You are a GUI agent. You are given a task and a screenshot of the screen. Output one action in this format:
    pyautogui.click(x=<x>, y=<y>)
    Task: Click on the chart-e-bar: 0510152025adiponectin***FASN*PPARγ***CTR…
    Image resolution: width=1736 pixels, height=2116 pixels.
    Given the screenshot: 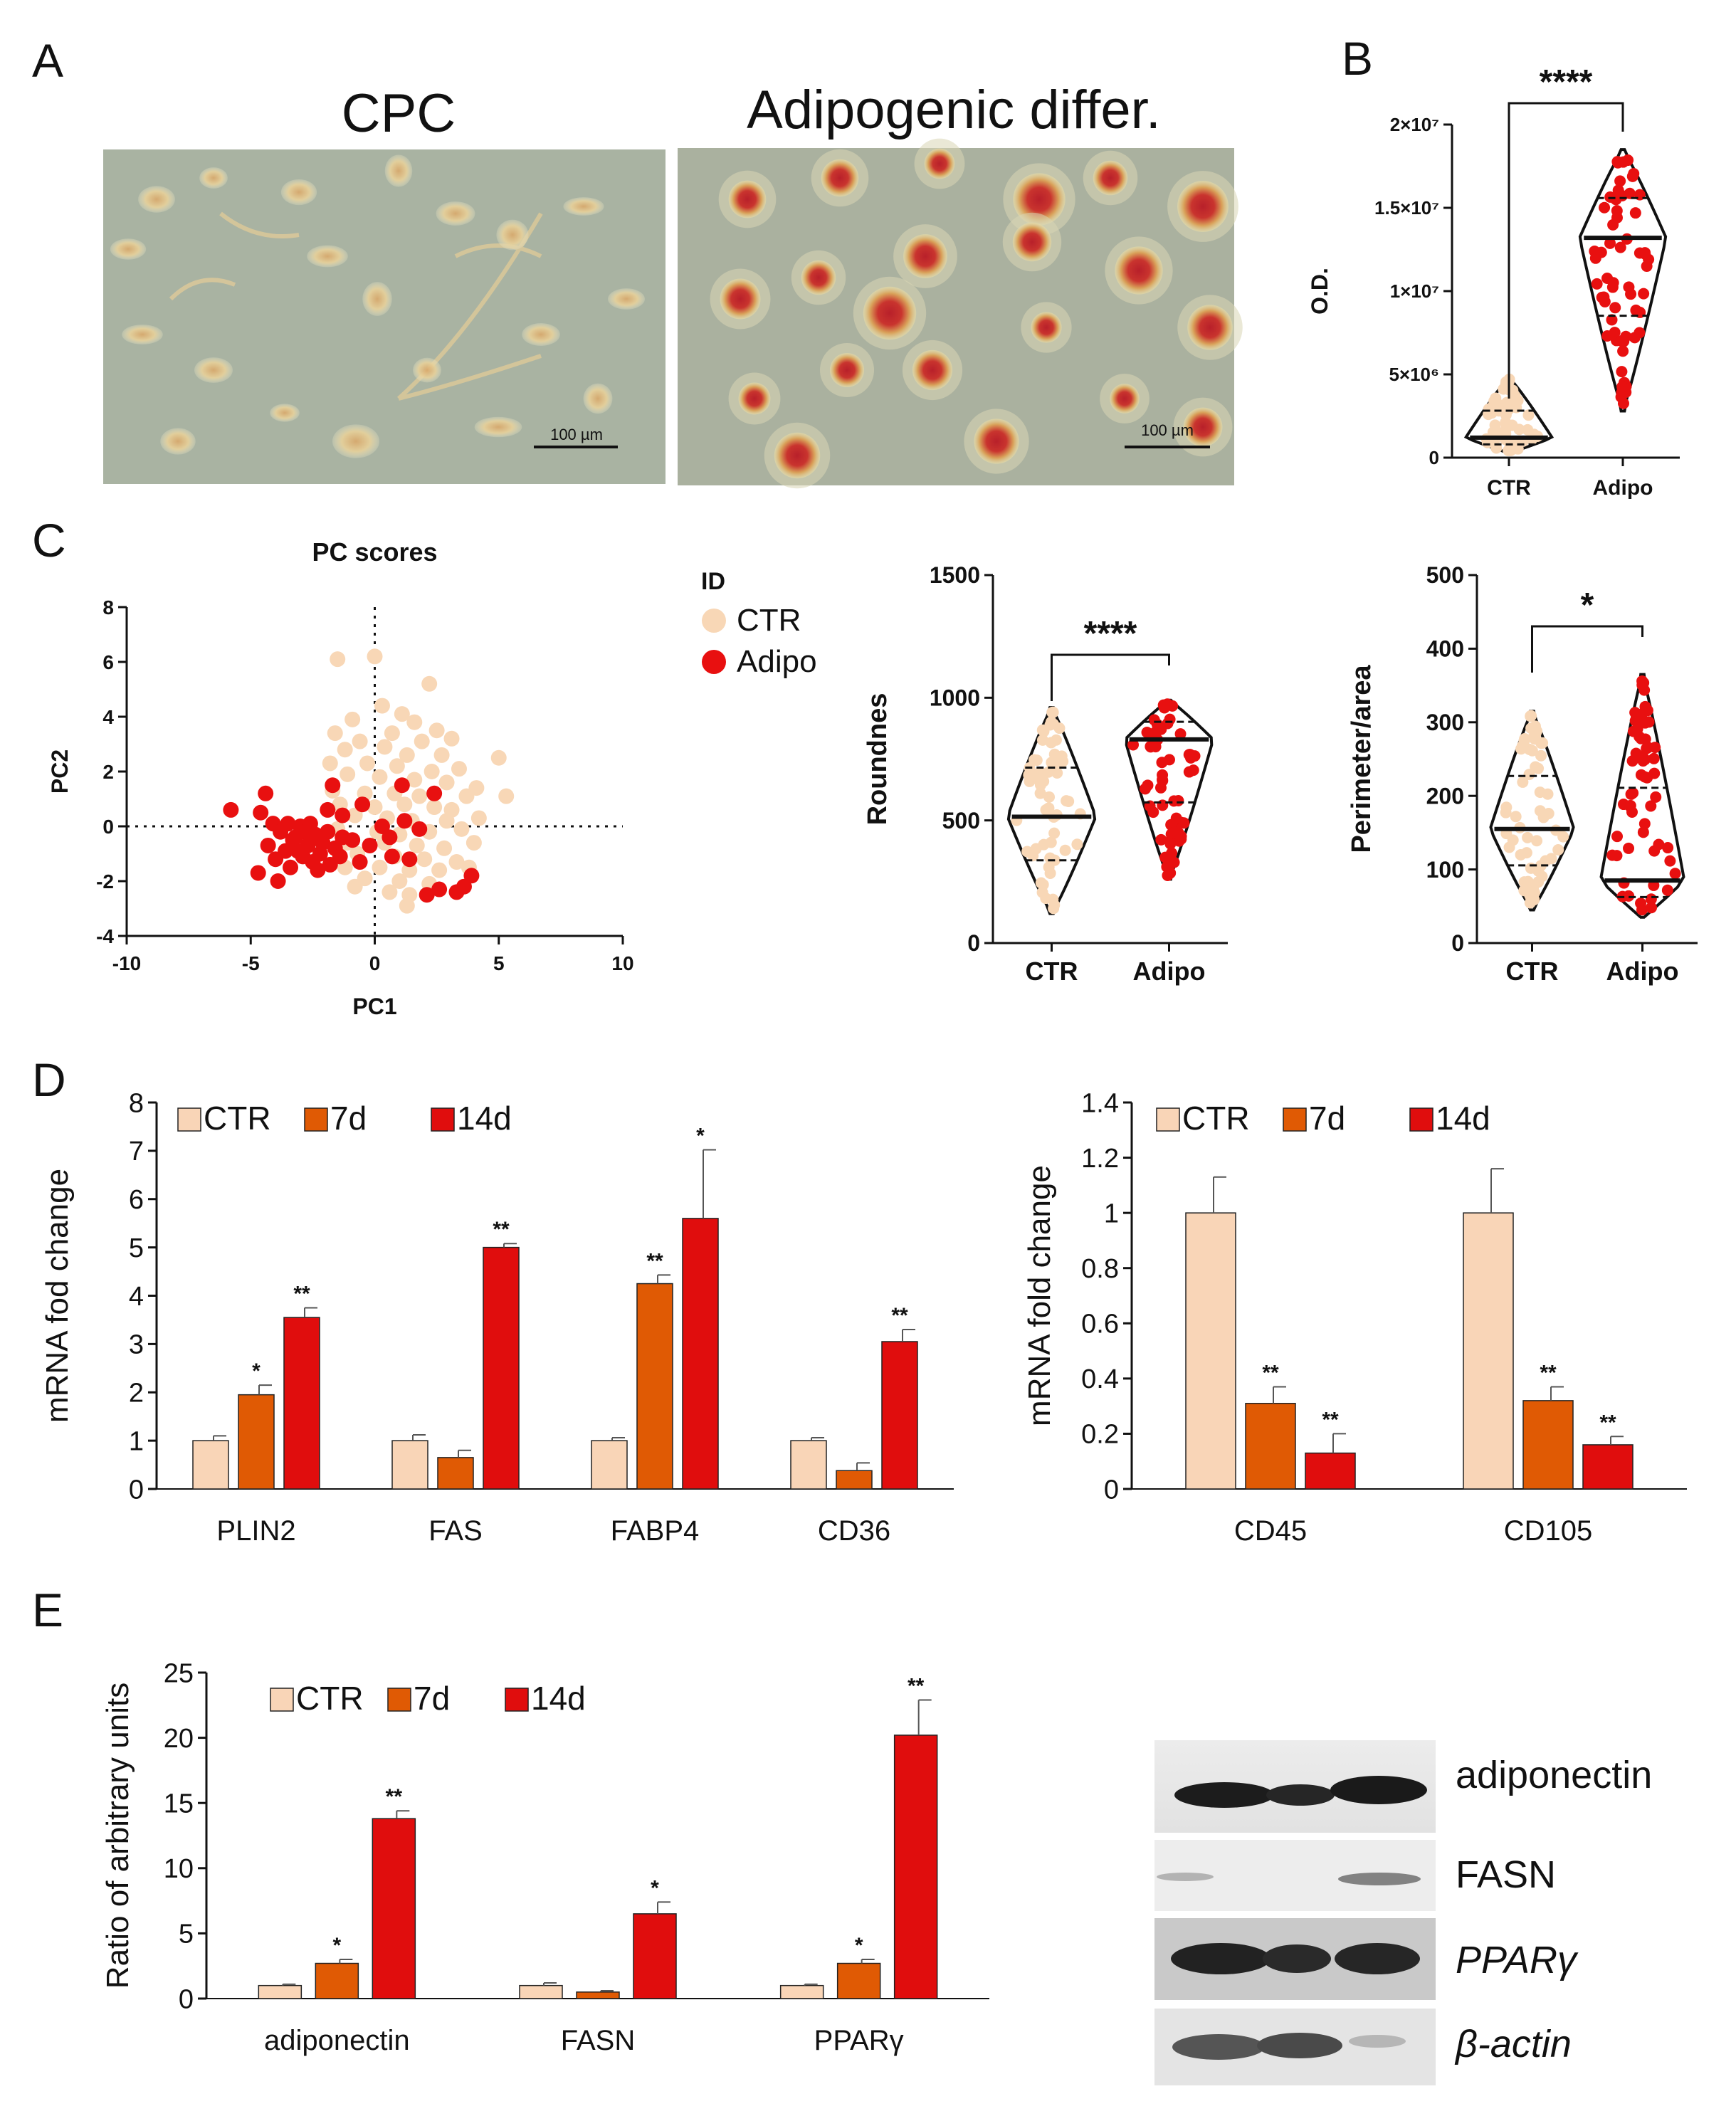 What is the action you would take?
    pyautogui.click(x=544, y=1857)
    